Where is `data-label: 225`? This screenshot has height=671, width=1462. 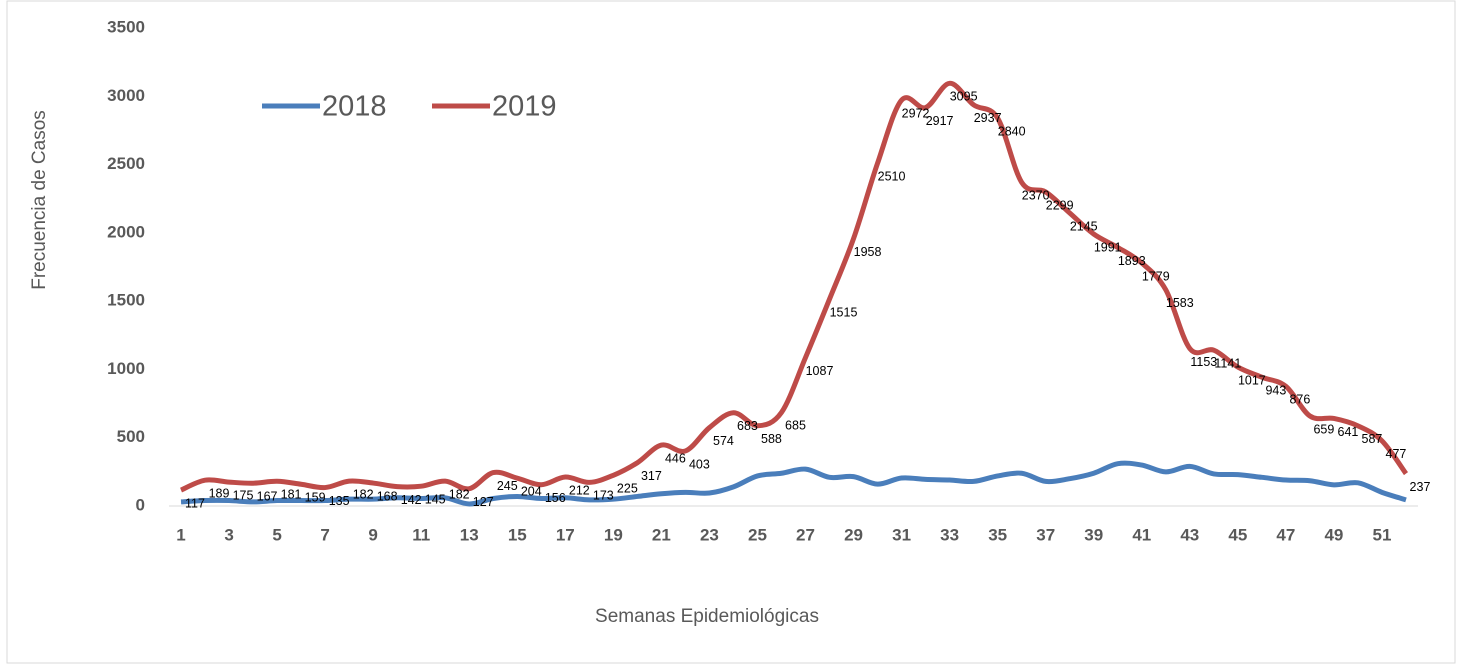
data-label: 225 is located at coordinates (627, 489).